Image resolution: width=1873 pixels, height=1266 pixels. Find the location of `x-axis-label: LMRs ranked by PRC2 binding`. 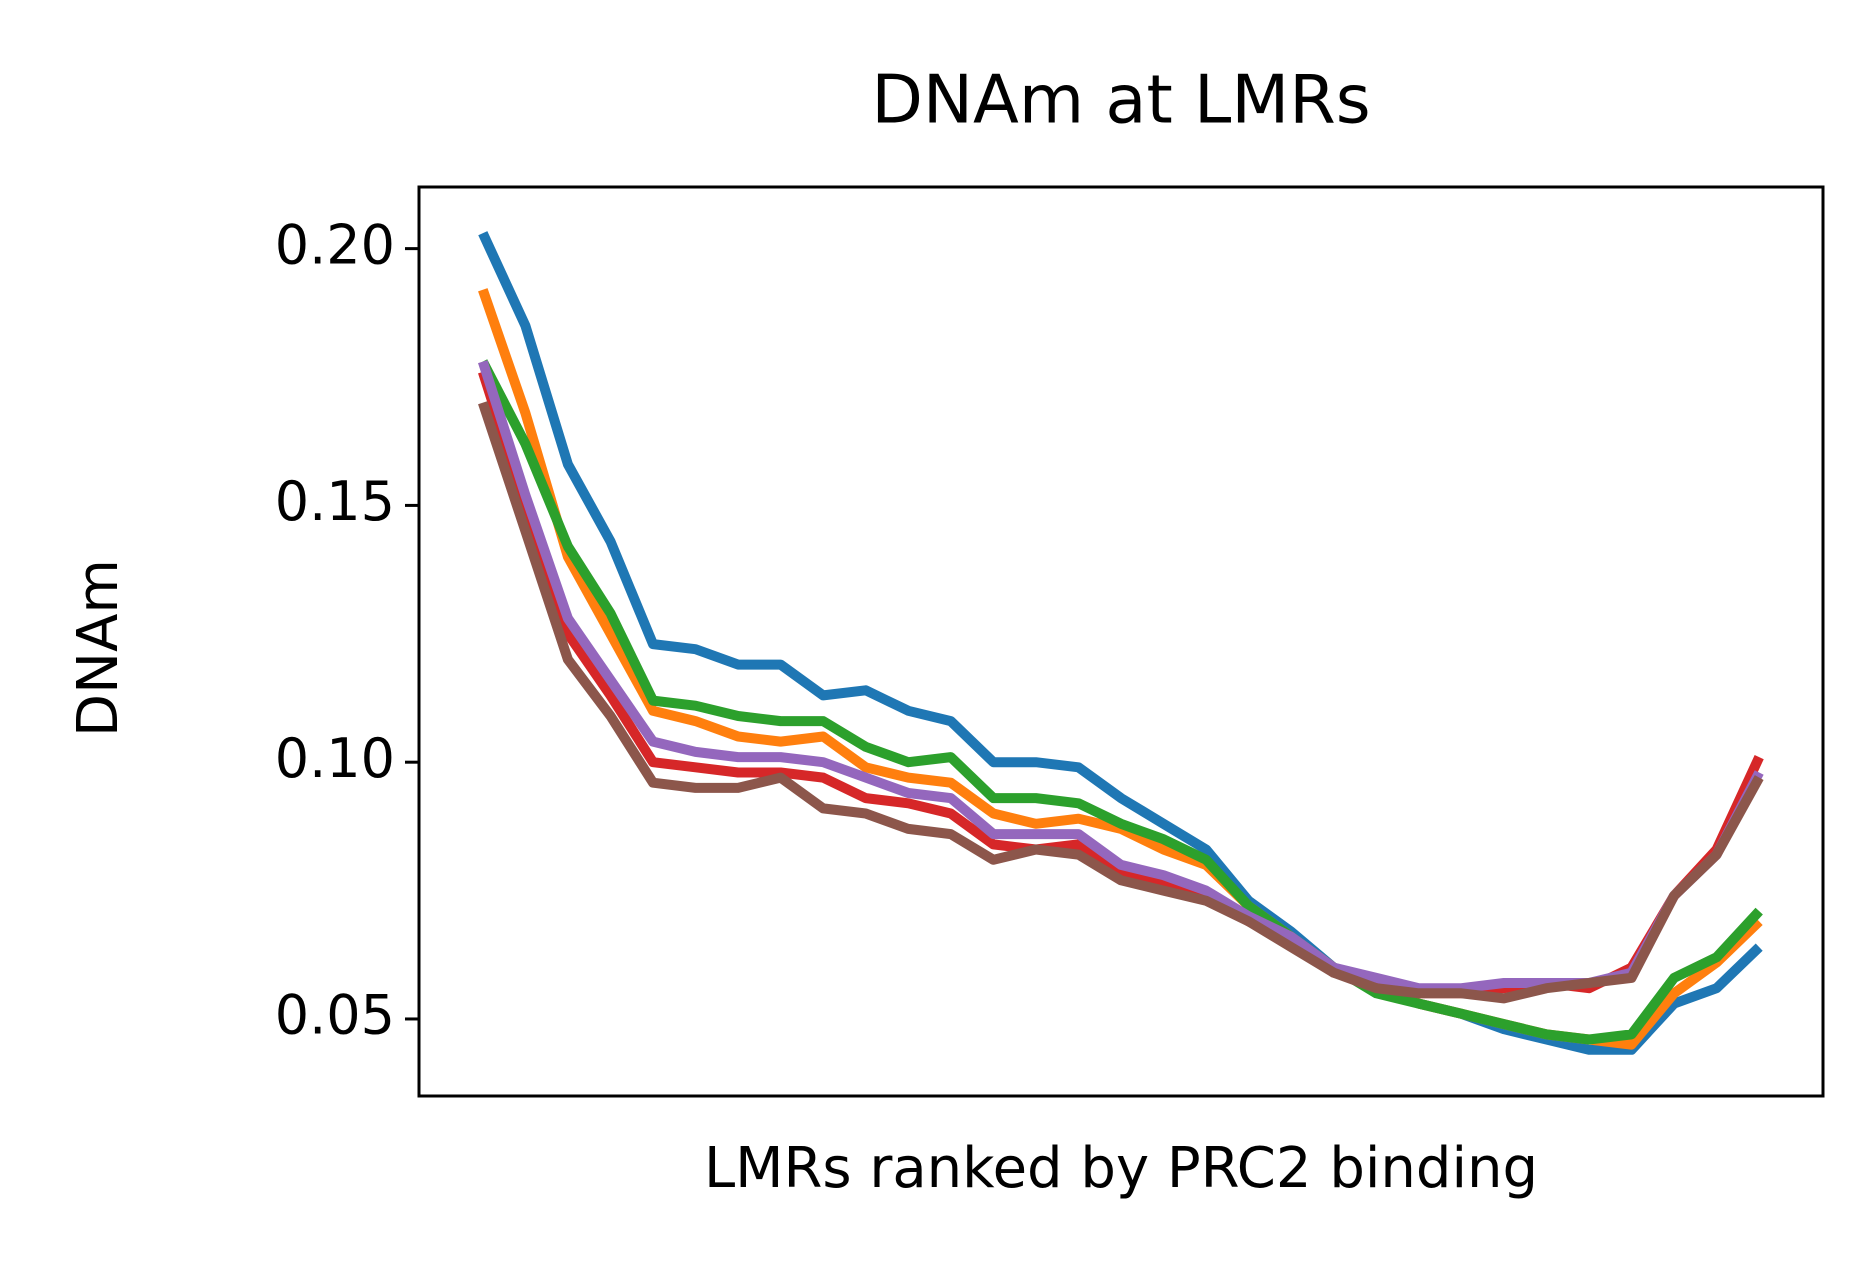

x-axis-label: LMRs ranked by PRC2 binding is located at coordinates (1121, 1168).